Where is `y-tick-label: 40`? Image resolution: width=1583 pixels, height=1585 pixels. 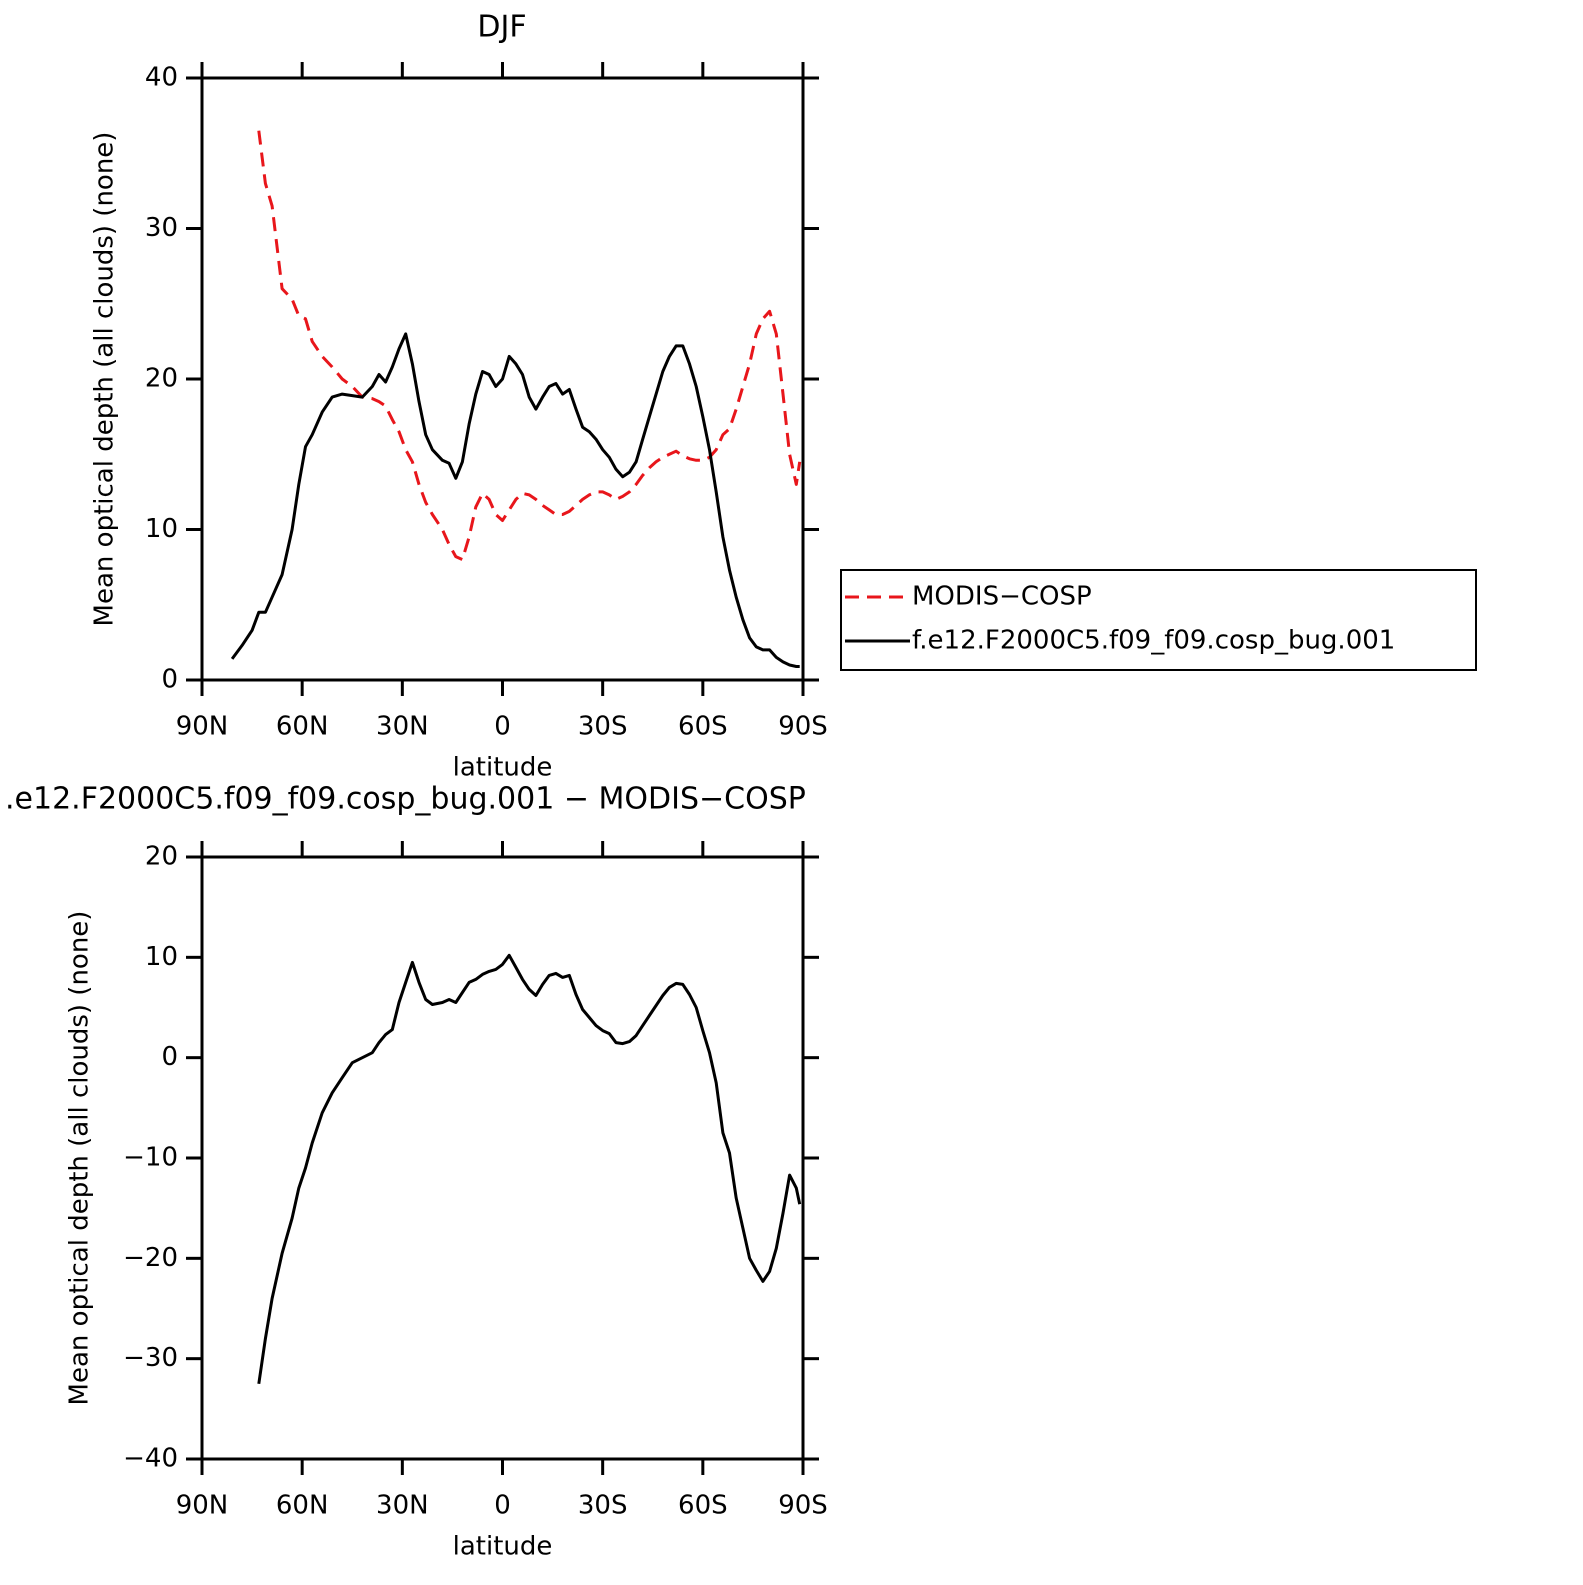
y-tick-label: 40 is located at coordinates (161, 78).